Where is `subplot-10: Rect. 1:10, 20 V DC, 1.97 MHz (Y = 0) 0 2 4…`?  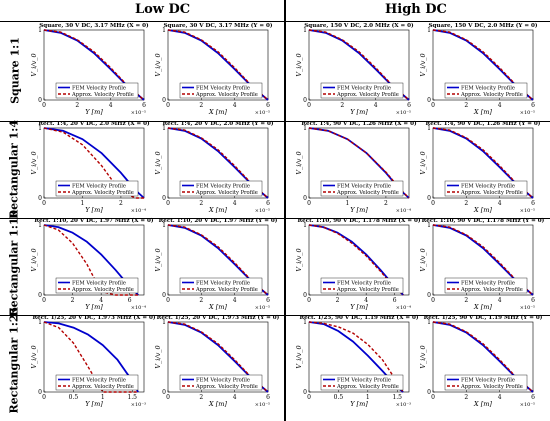 subplot-10: Rect. 1:10, 20 V DC, 1.97 MHz (Y = 0) 0 2 4… is located at coordinates (216, 264).